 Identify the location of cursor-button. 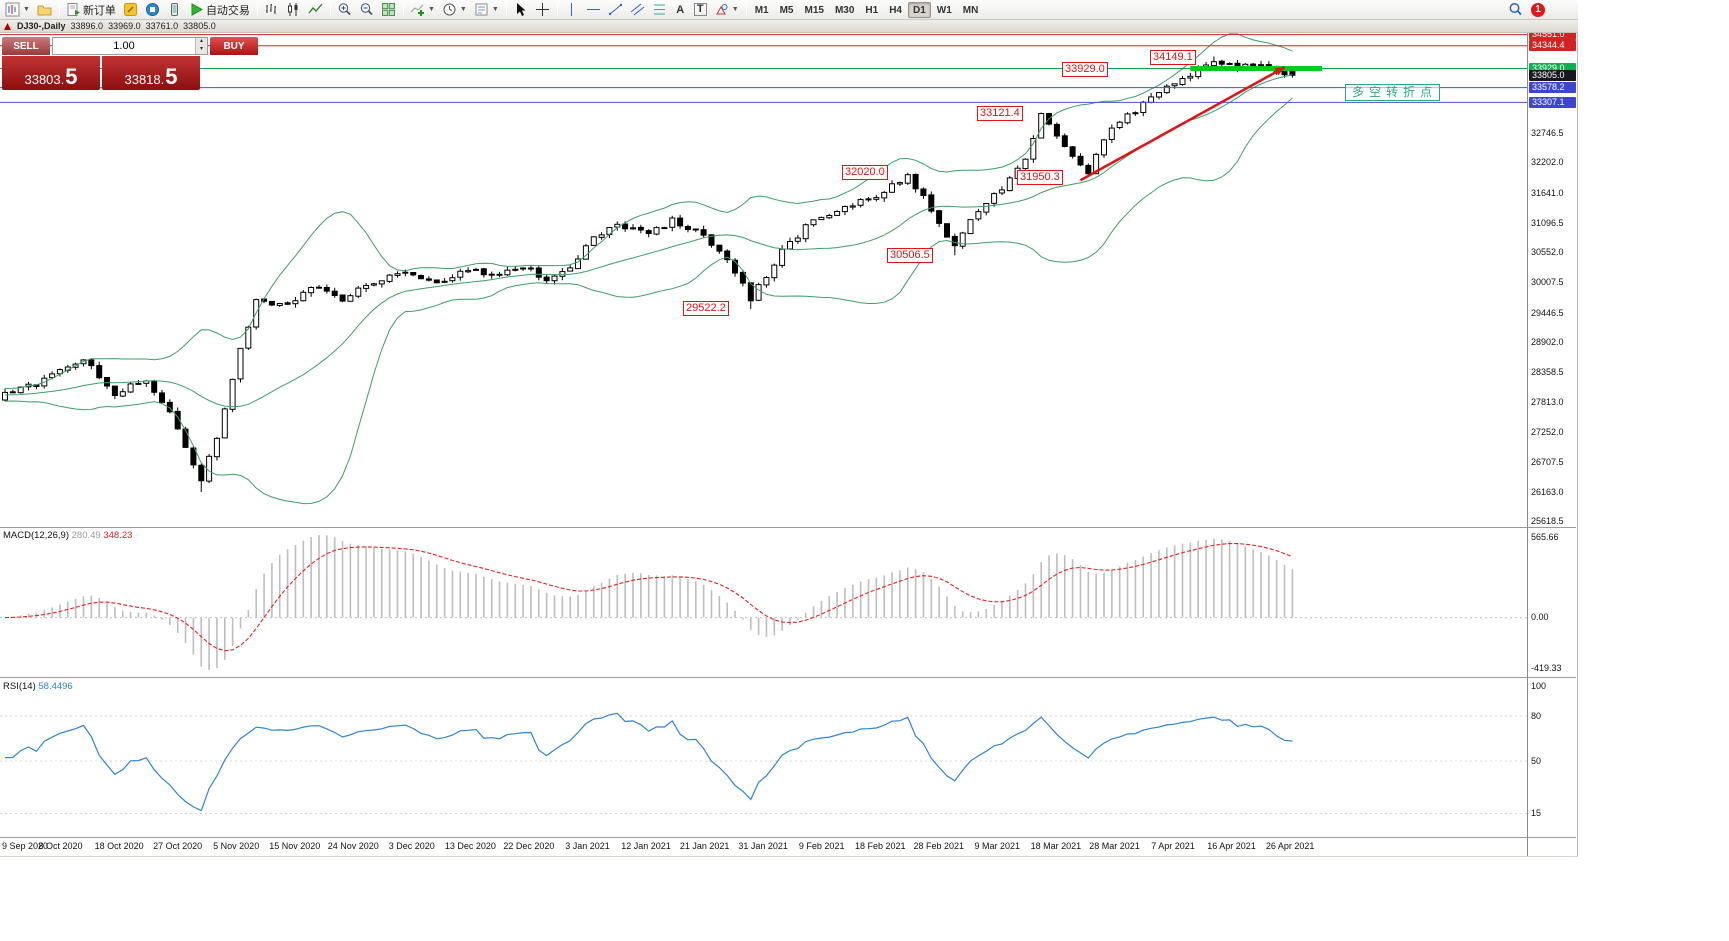
(520, 9).